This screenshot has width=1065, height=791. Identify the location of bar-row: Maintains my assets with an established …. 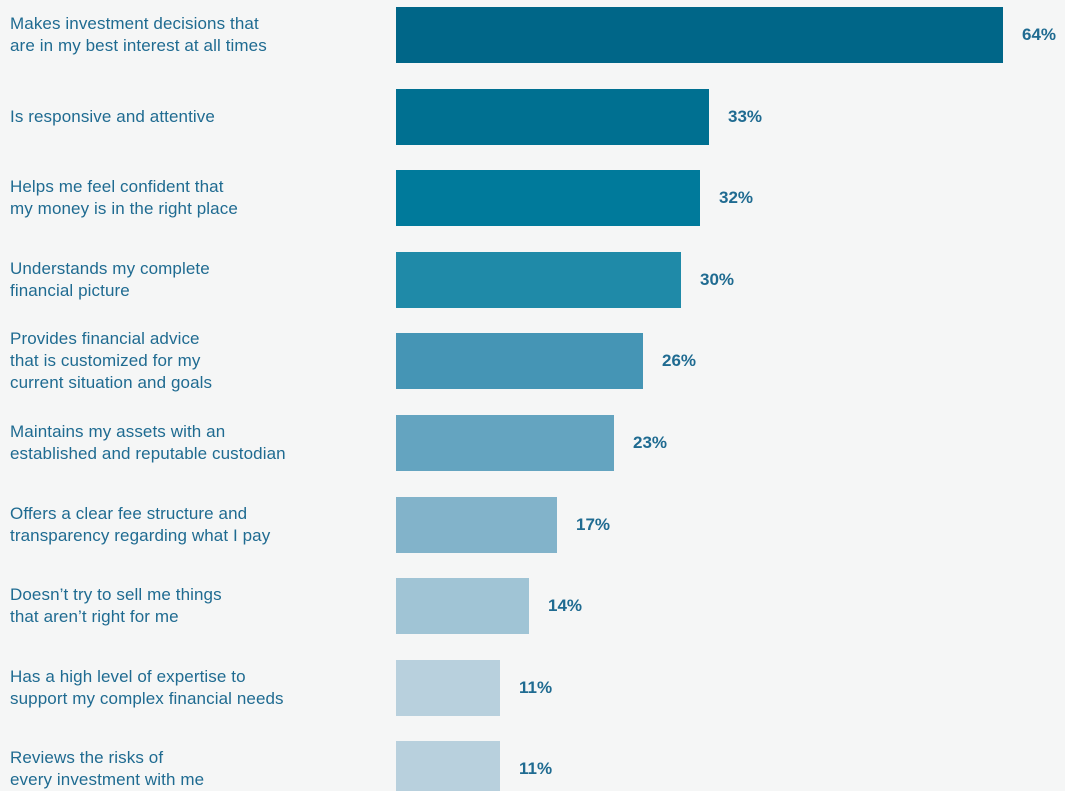
(532, 443).